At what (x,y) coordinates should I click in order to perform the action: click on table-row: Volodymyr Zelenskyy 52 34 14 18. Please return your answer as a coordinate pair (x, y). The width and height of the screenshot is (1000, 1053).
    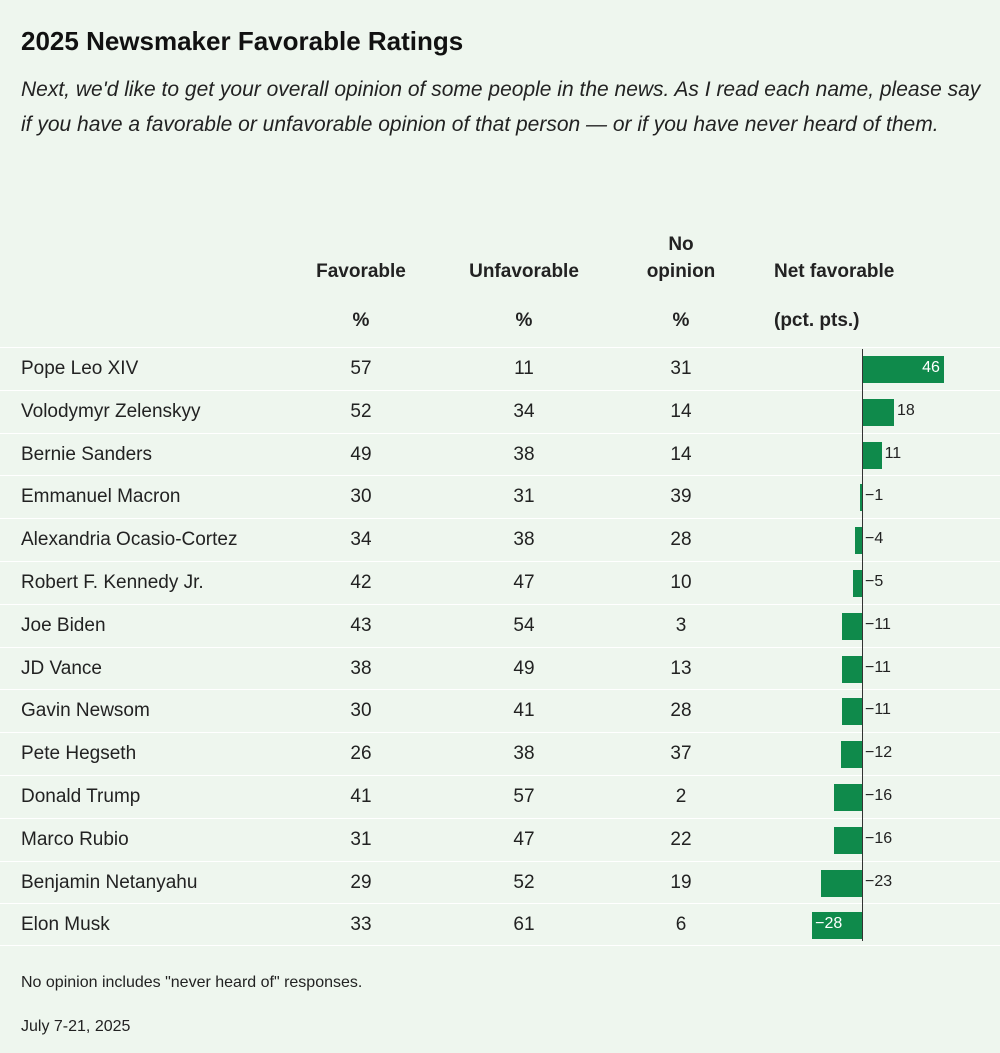
    Looking at the image, I should click on (500, 411).